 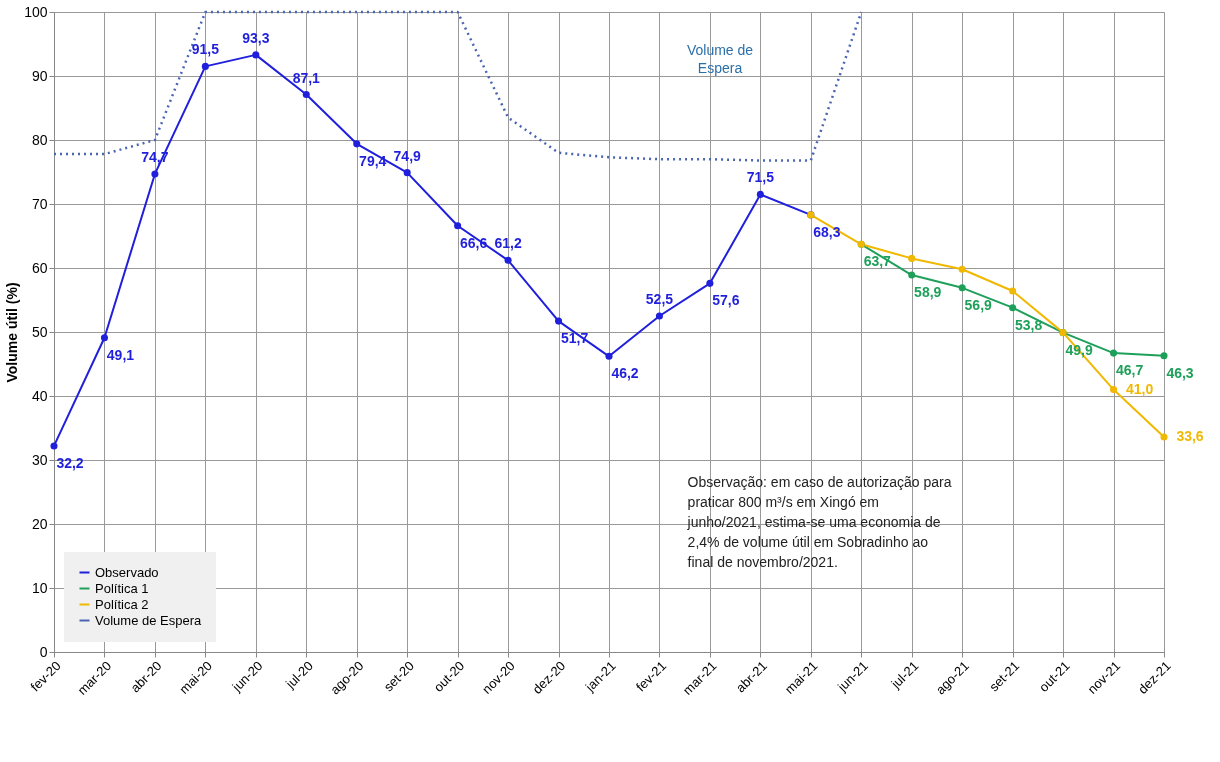 What do you see at coordinates (205, 49) in the screenshot?
I see `data-label: 91,5` at bounding box center [205, 49].